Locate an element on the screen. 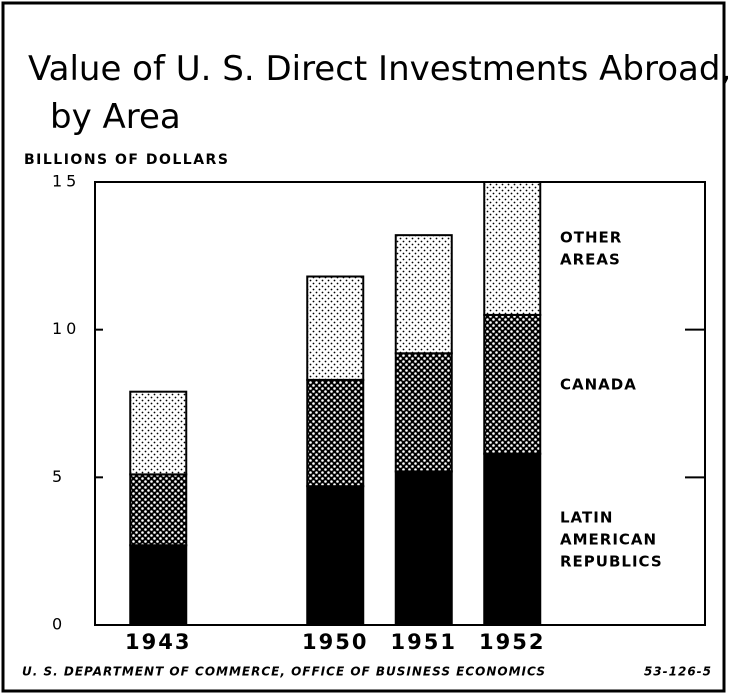 The width and height of the screenshot is (729, 696). y-tick-label: 15 is located at coordinates (66, 181).